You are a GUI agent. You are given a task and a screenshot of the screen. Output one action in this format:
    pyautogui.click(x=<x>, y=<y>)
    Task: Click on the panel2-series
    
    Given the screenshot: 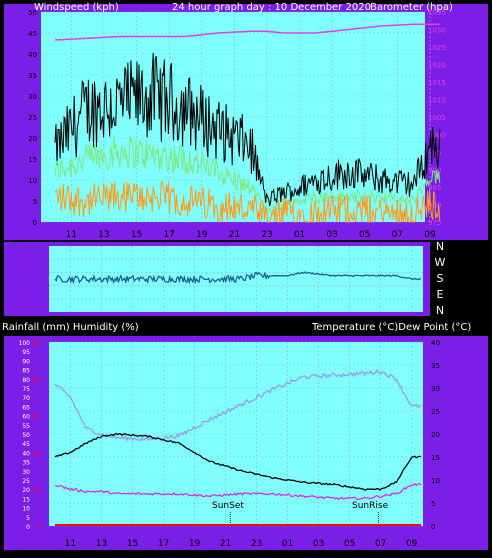 What is the action you would take?
    pyautogui.click(x=237, y=278)
    